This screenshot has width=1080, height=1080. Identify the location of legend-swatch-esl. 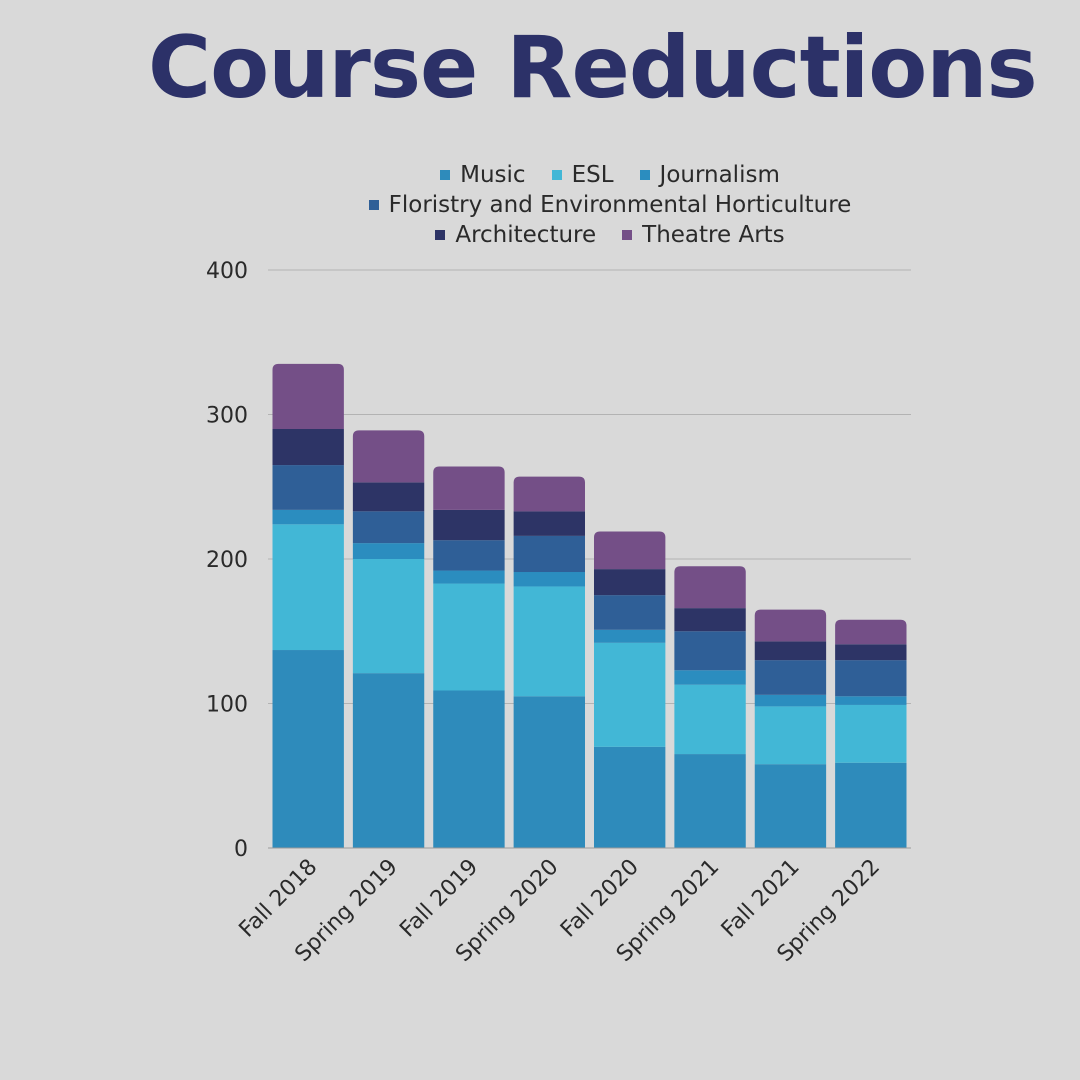
(556, 175).